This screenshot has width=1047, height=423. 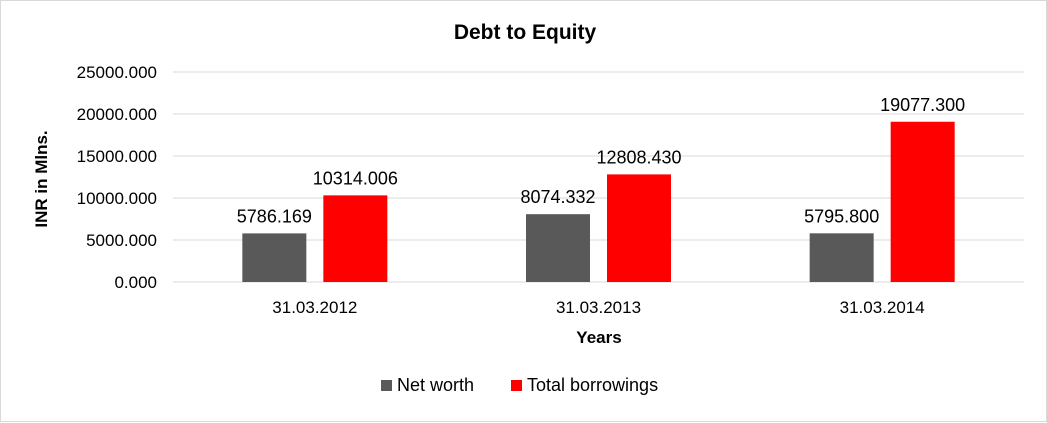 What do you see at coordinates (557, 197) in the screenshot?
I see `bar-value-label: 8074.332` at bounding box center [557, 197].